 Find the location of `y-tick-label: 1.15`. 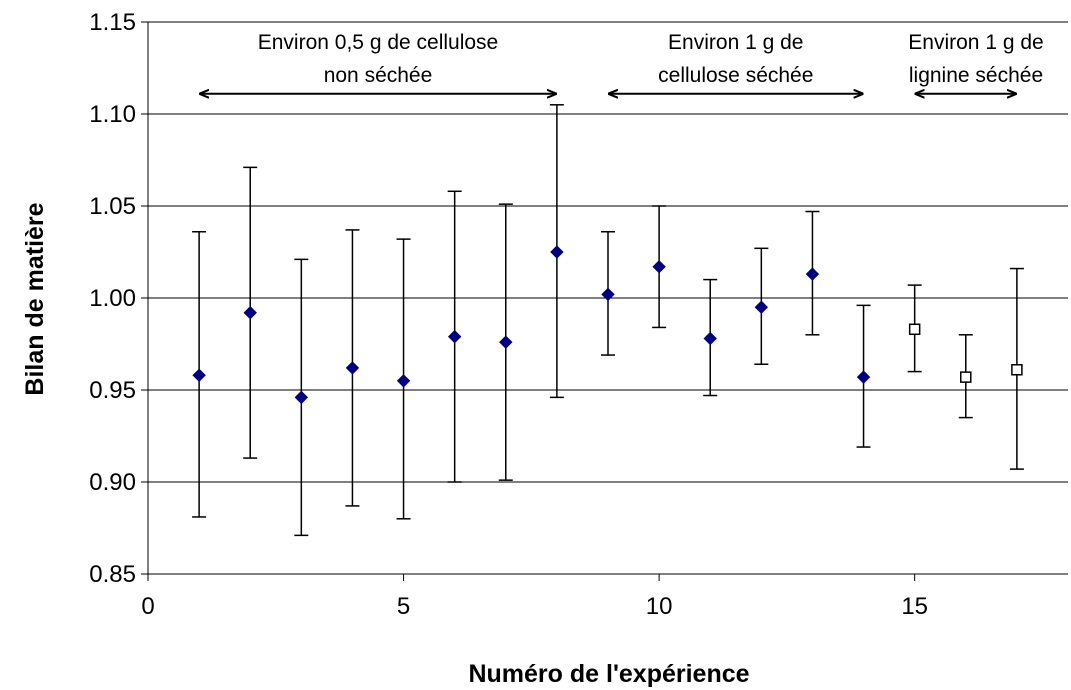

y-tick-label: 1.15 is located at coordinates (112, 22).